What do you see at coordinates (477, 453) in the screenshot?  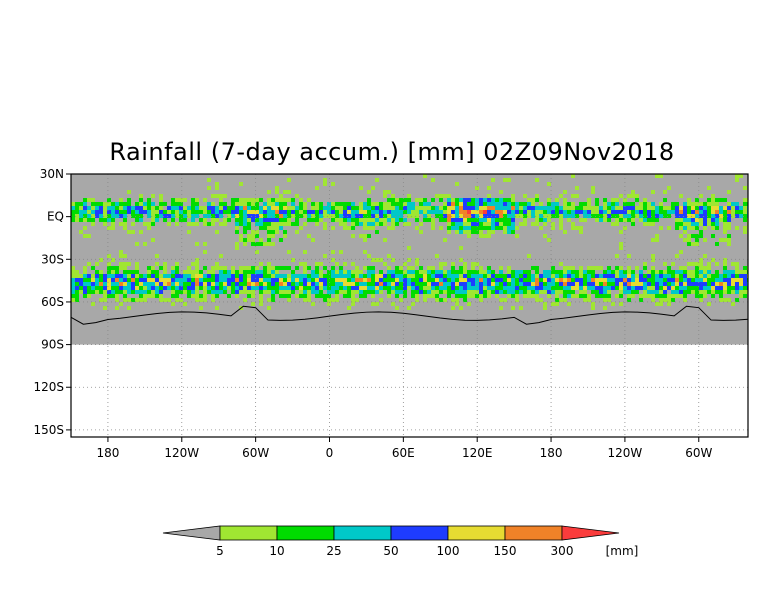 I see `x-tick-label: 120E` at bounding box center [477, 453].